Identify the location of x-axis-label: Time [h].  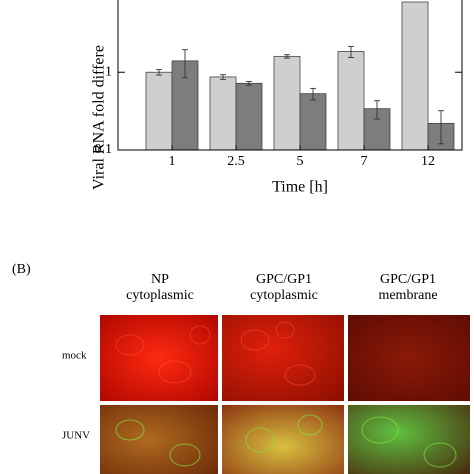
(300, 187).